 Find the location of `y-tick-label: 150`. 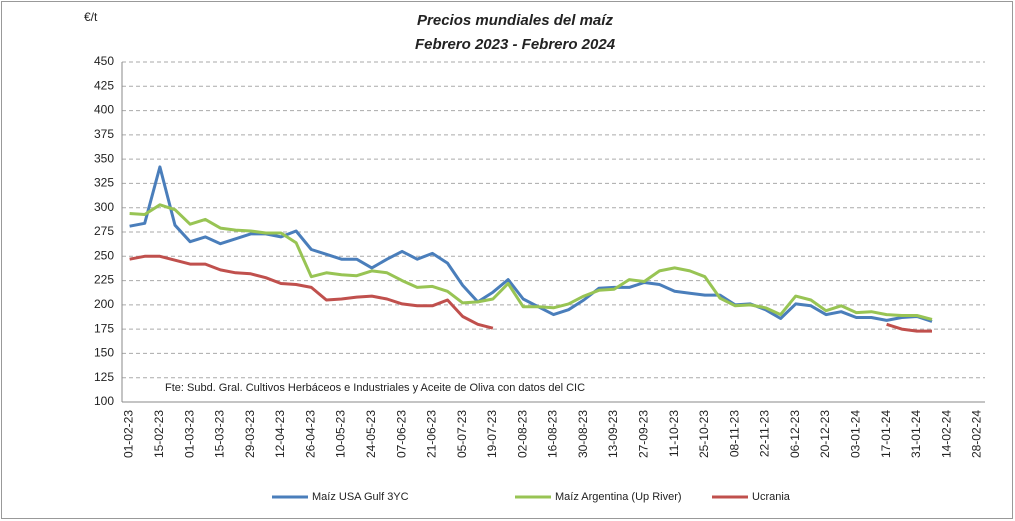

y-tick-label: 150 is located at coordinates (104, 353).